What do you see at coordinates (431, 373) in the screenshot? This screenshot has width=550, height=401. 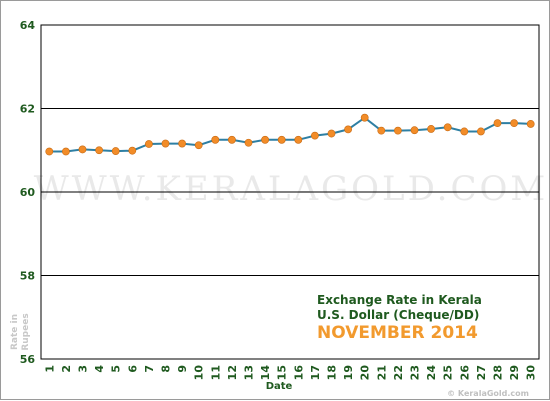 I see `x-tick-label-24: 24` at bounding box center [431, 373].